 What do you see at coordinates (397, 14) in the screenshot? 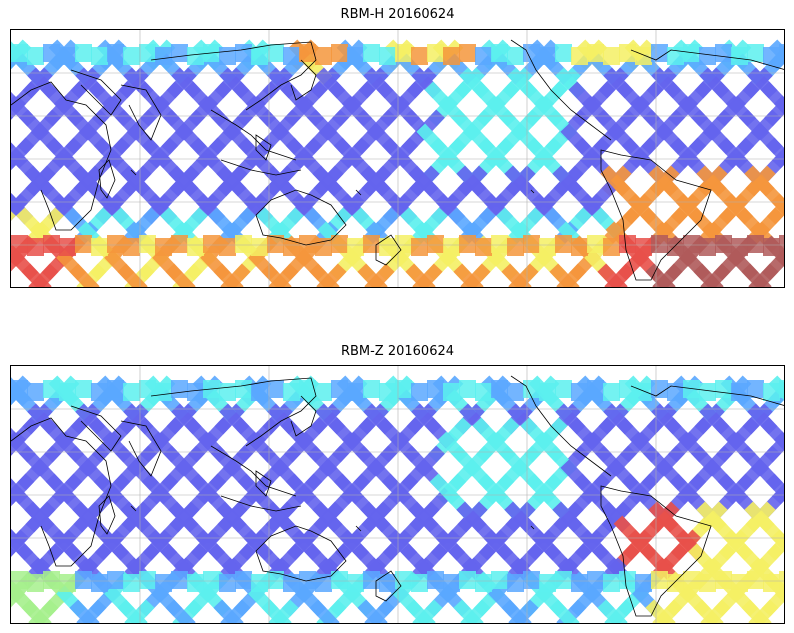
I see `map-title-top: RBM-H 20160624` at bounding box center [397, 14].